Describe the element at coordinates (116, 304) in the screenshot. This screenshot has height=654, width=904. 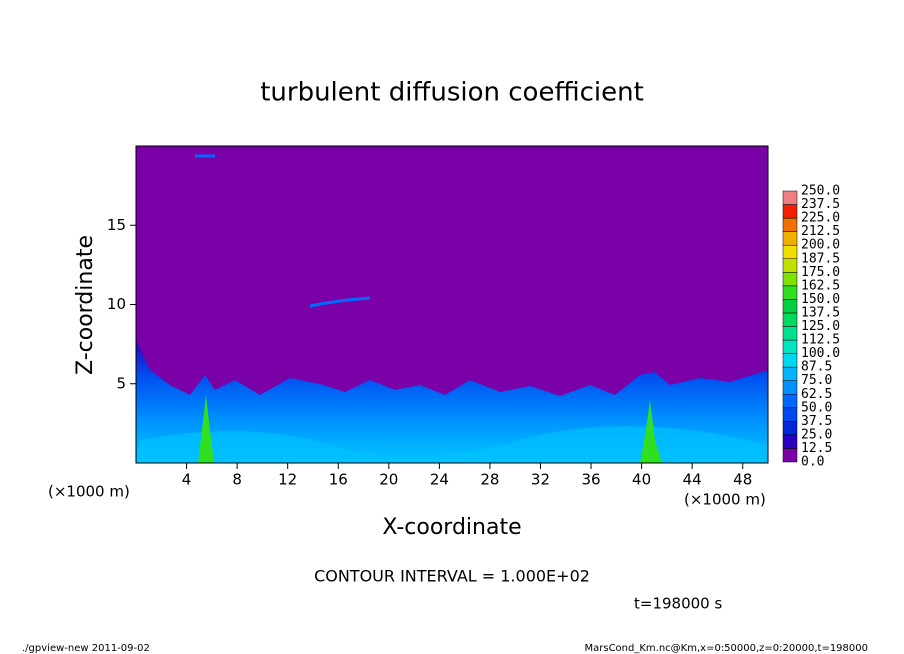
I see `y-tick-label: 10` at that location.